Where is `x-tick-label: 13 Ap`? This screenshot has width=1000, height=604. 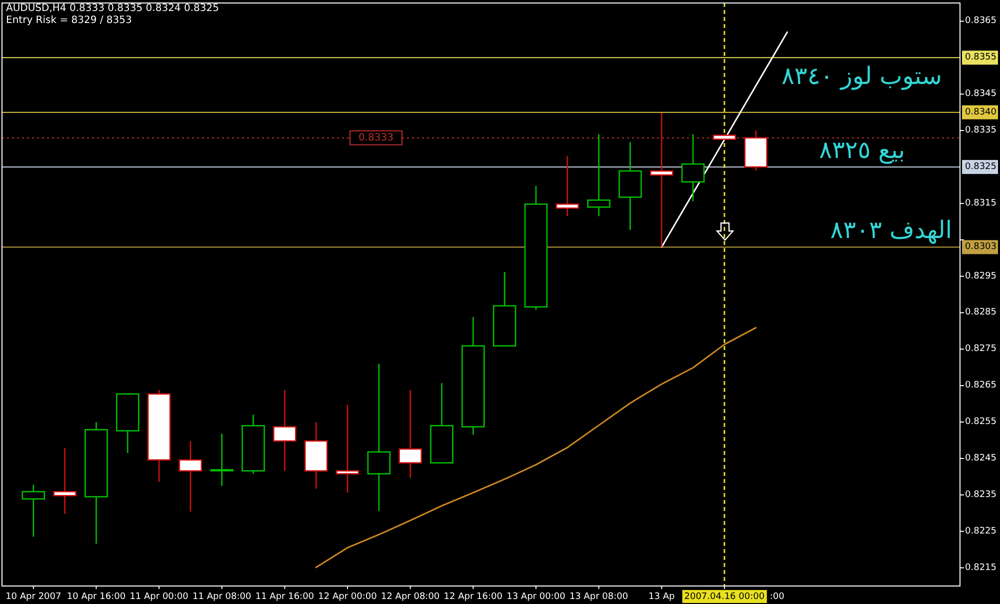
x-tick-label: 13 Ap is located at coordinates (661, 597).